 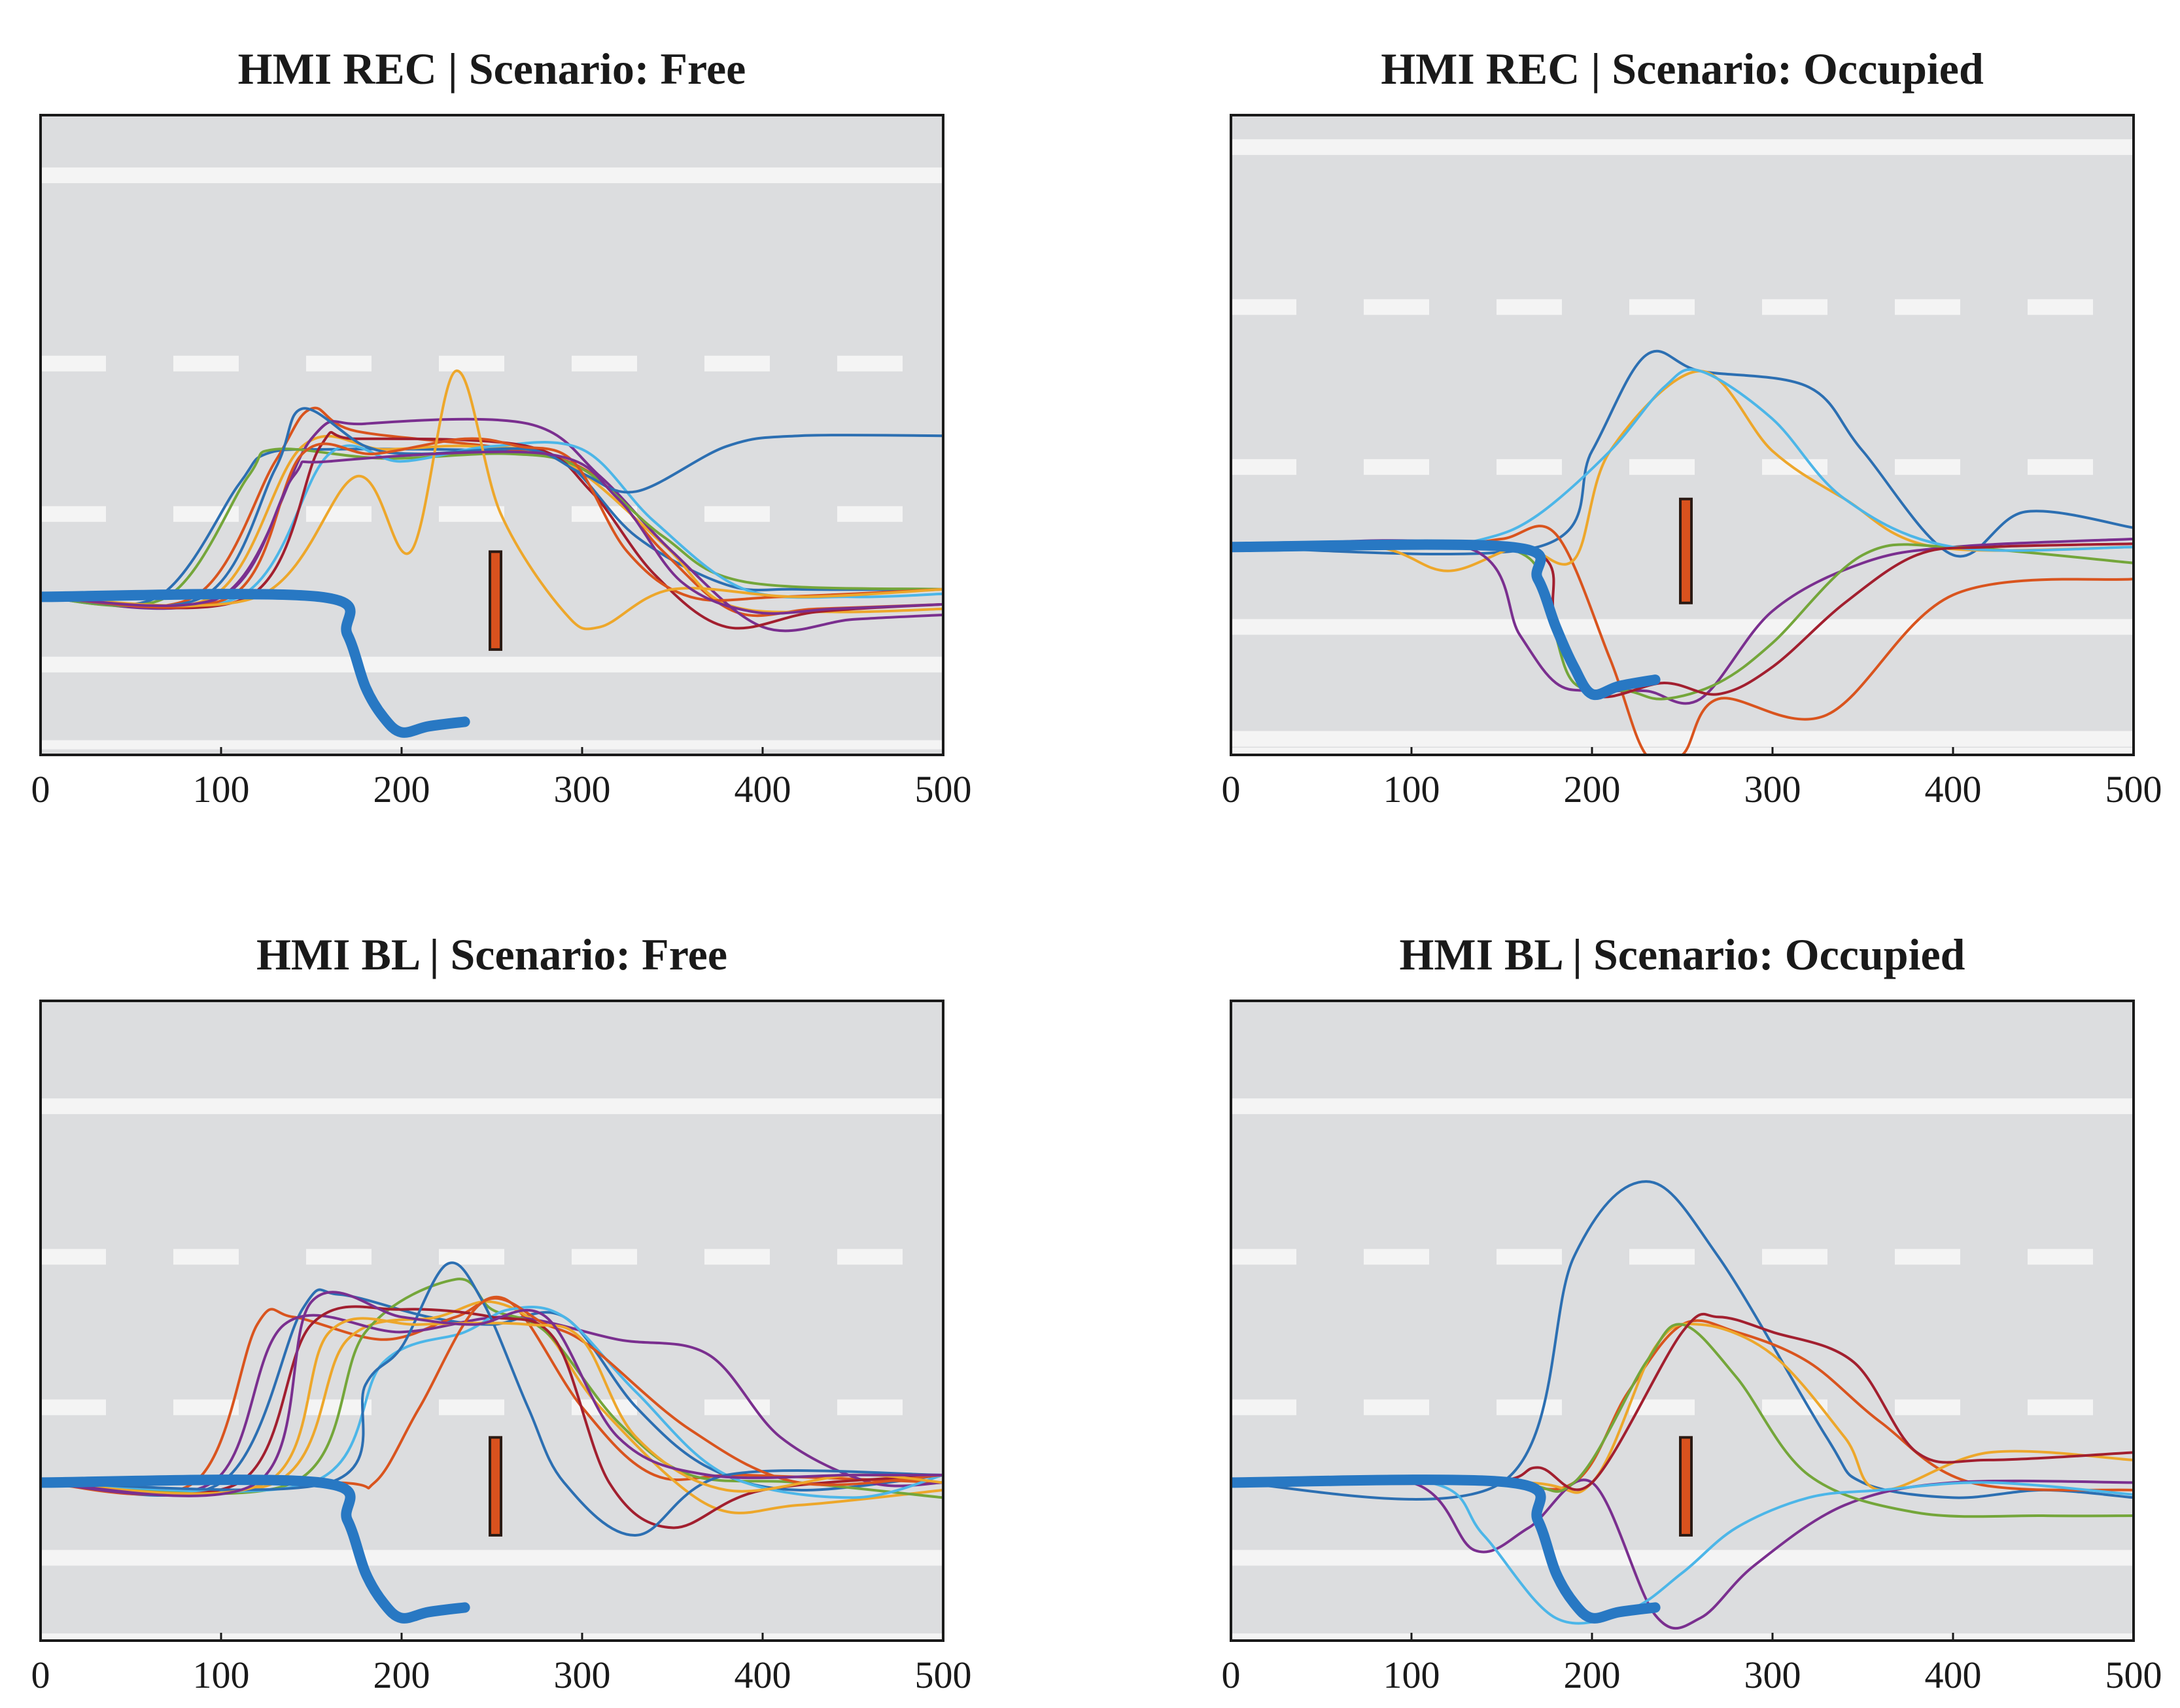 I want to click on chart-title: HMI REC | Scenario: Occupied, so click(x=1682, y=69).